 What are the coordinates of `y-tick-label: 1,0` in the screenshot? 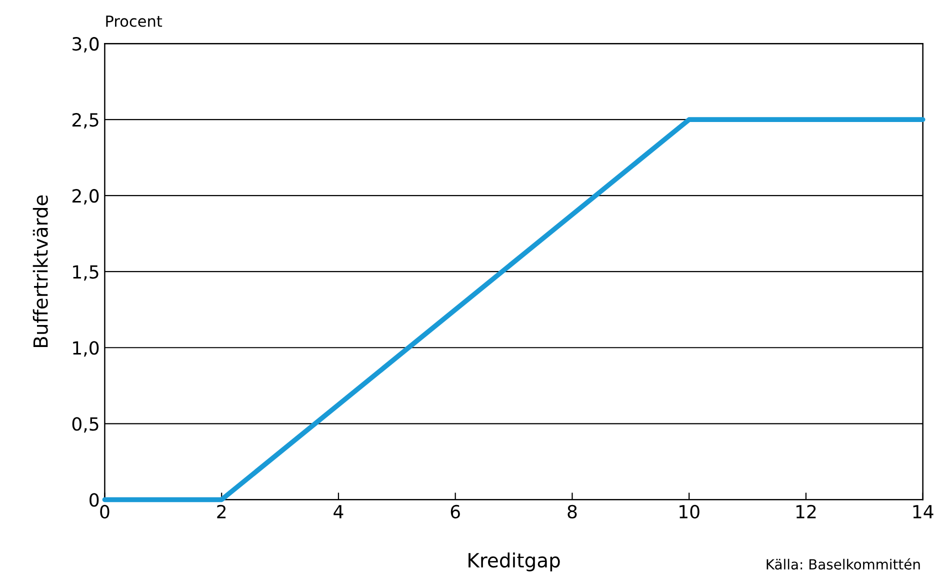 It's located at (86, 349).